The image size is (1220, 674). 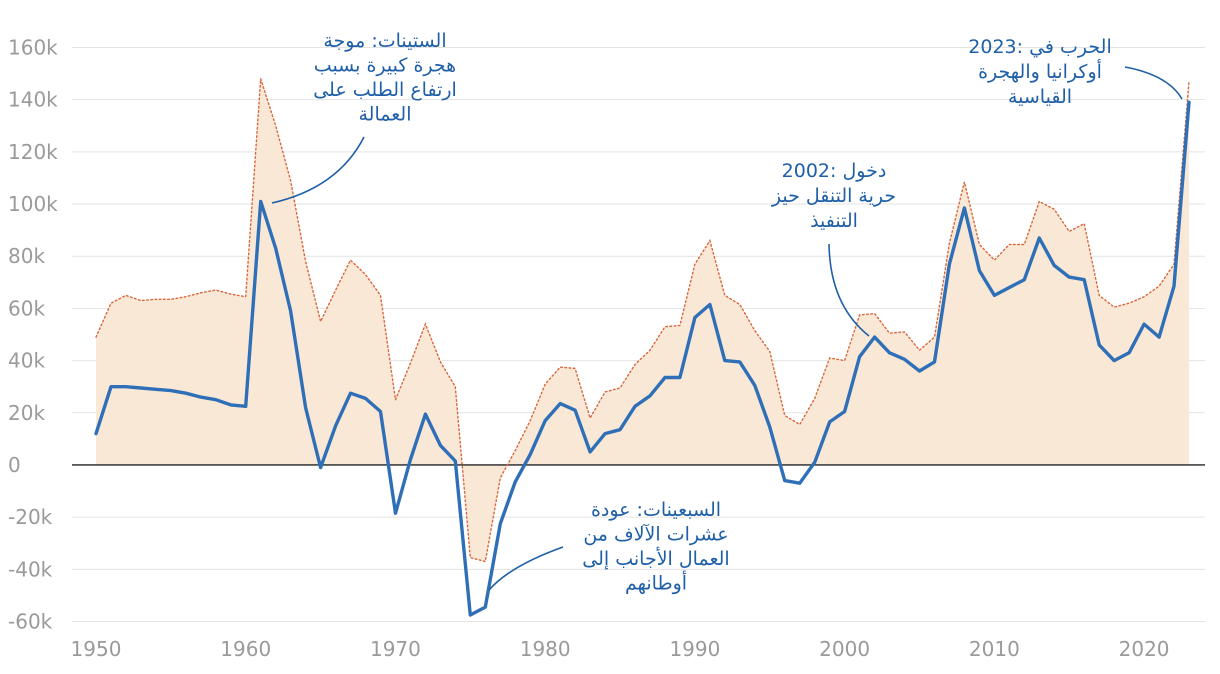 I want to click on y-tick-label: 60k, so click(x=26, y=308).